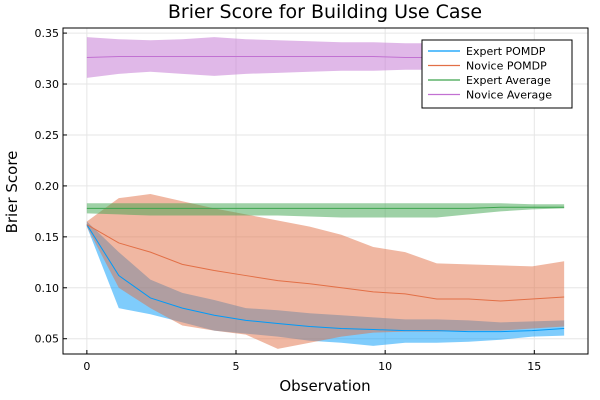 This screenshot has width=600, height=400. What do you see at coordinates (47, 288) in the screenshot?
I see `y-tick-label: 0.10` at bounding box center [47, 288].